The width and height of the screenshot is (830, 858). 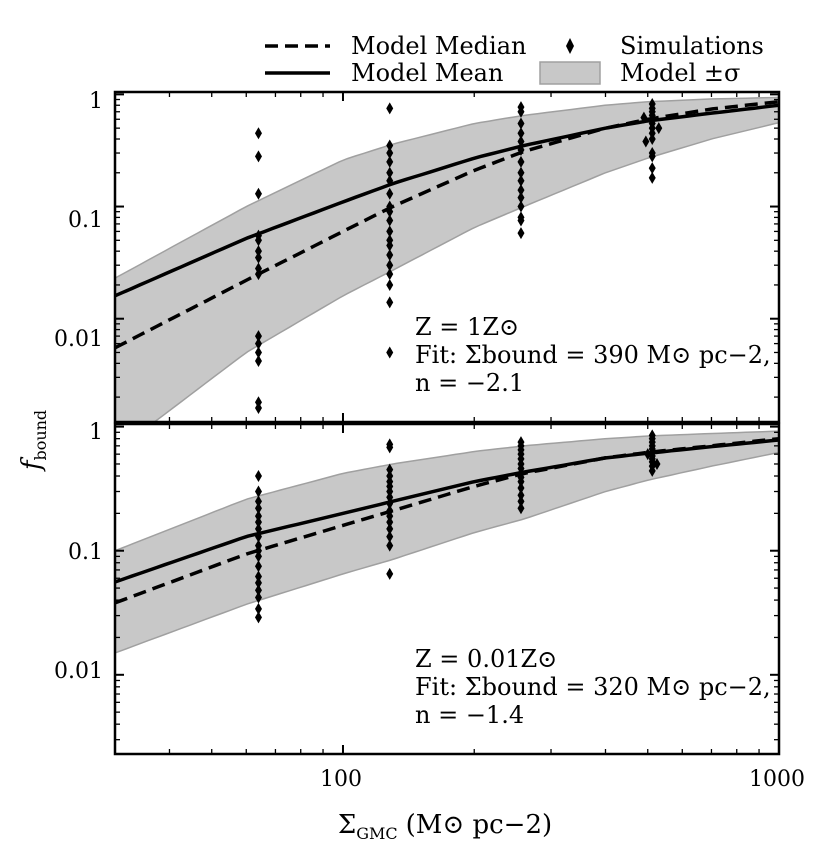 I want to click on annotation-bottom-line2: Fit: Σbound = 320 M⊙ pc−2,, so click(x=593, y=687).